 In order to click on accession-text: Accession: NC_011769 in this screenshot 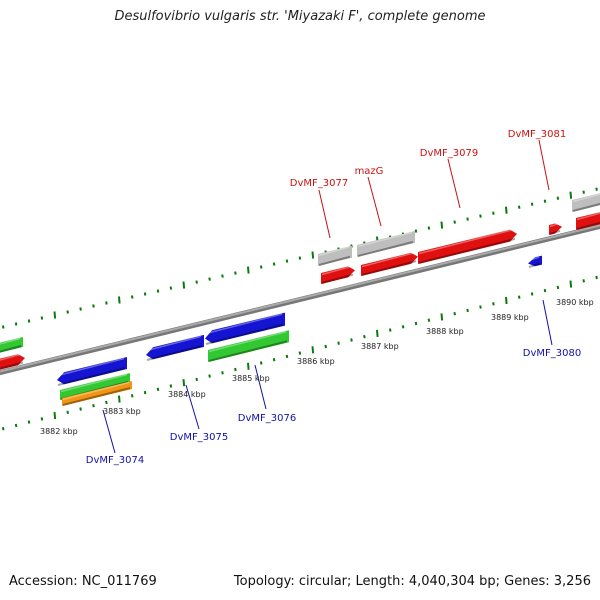, I will do `click(83, 581)`.